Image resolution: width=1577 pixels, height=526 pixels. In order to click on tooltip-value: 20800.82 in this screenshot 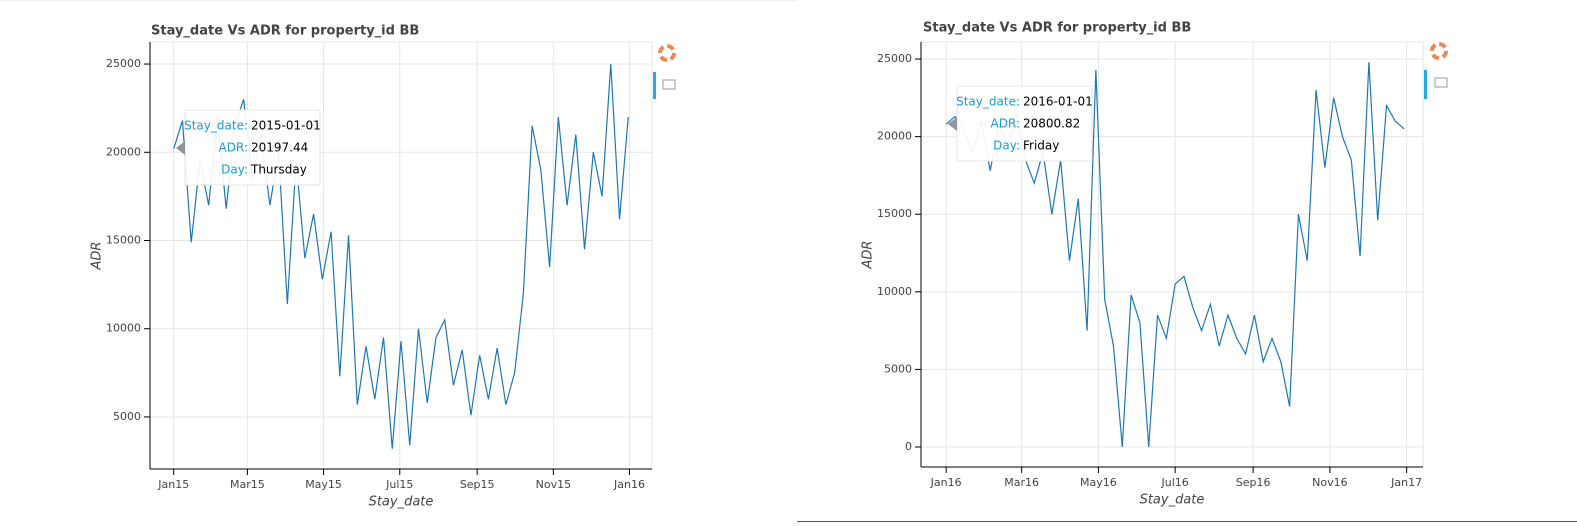, I will do `click(1051, 124)`.